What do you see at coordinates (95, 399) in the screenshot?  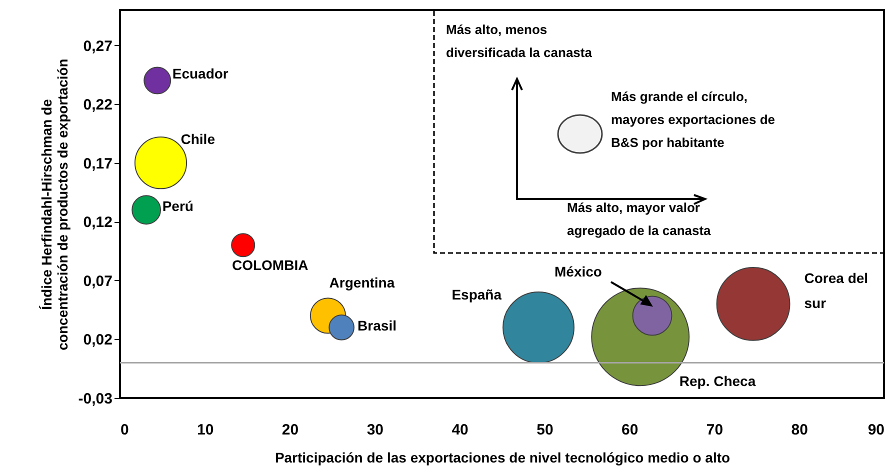 I see `y-tick-label: -0,03` at bounding box center [95, 399].